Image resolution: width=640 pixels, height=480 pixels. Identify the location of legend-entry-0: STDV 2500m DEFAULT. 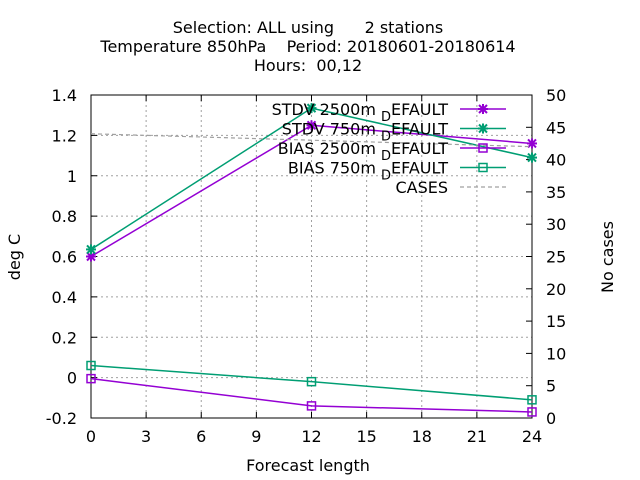
(389, 112).